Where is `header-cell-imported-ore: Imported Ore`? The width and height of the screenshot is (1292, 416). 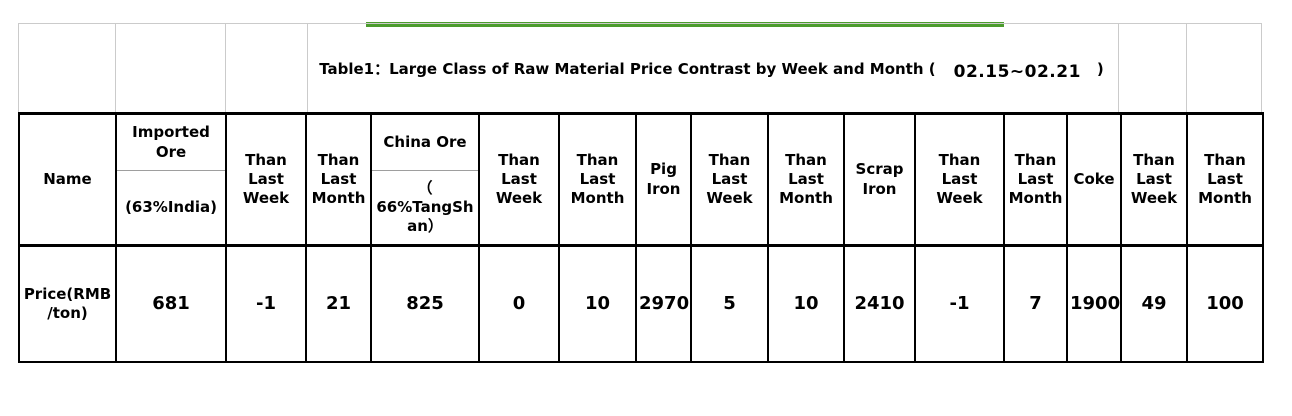 header-cell-imported-ore: Imported Ore is located at coordinates (171, 141).